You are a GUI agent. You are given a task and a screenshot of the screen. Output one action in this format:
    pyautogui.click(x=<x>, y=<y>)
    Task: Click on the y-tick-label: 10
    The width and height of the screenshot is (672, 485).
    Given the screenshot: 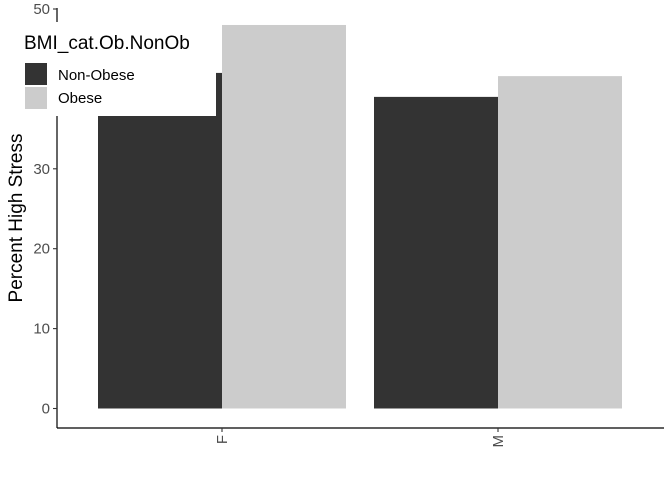 What is the action you would take?
    pyautogui.click(x=41, y=329)
    